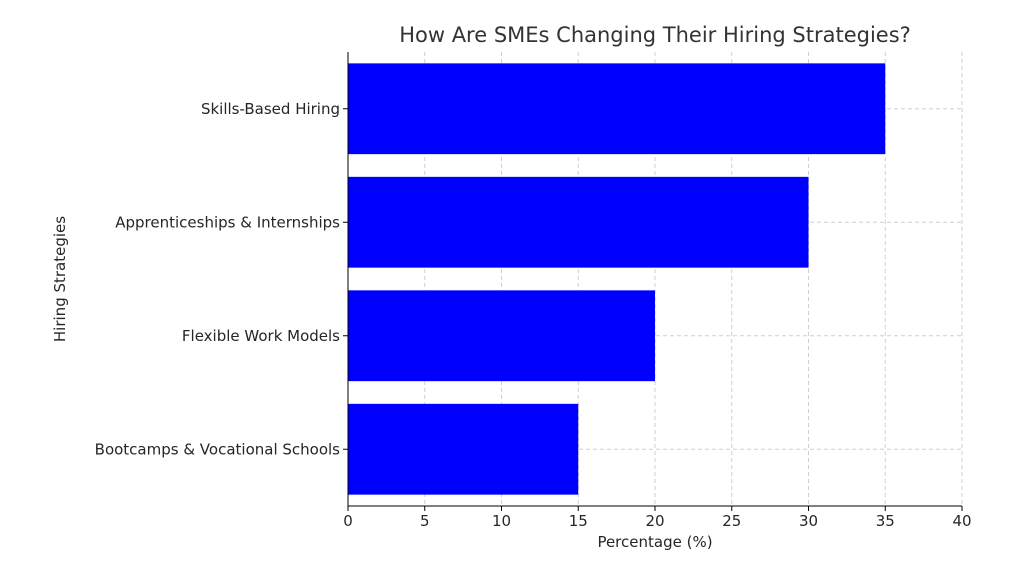 This screenshot has width=1024, height=576. I want to click on y-tick-label: Apprenticeships & Internships, so click(227, 222).